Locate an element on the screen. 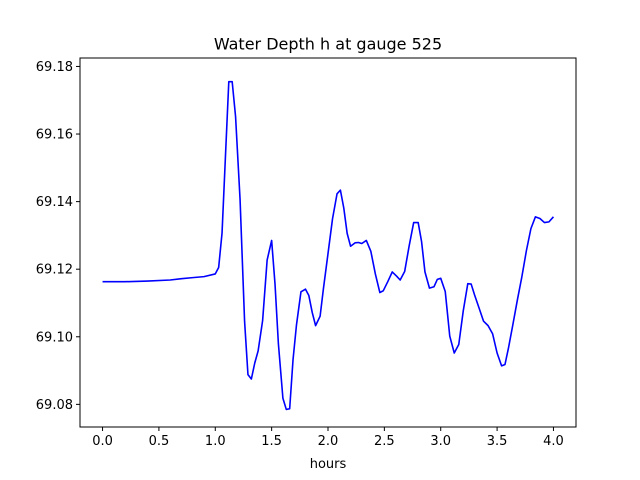 The height and width of the screenshot is (480, 640). x-tick-label: 0.5 is located at coordinates (159, 441).